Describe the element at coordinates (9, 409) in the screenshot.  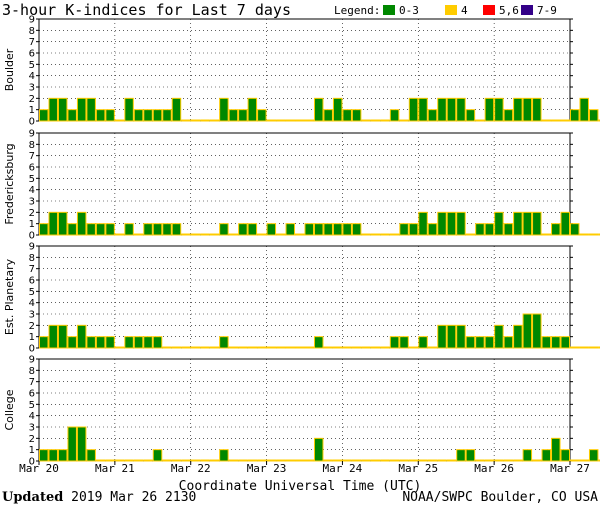
I see `panel-college-series-label: College` at that location.